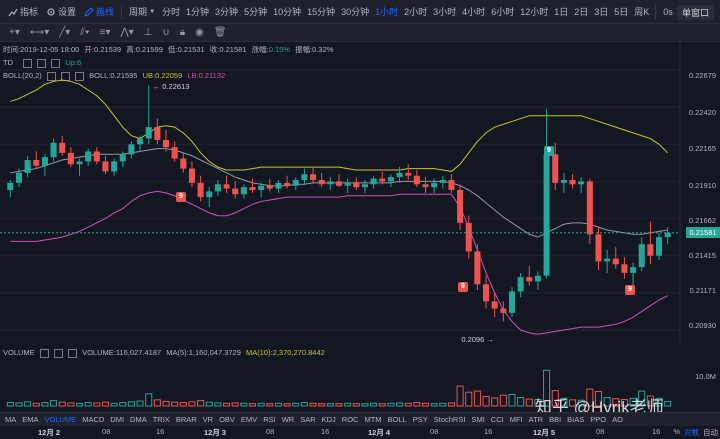 This screenshot has width=720, height=439. What do you see at coordinates (93, 419) in the screenshot?
I see `indicator-tab: MACD` at bounding box center [93, 419].